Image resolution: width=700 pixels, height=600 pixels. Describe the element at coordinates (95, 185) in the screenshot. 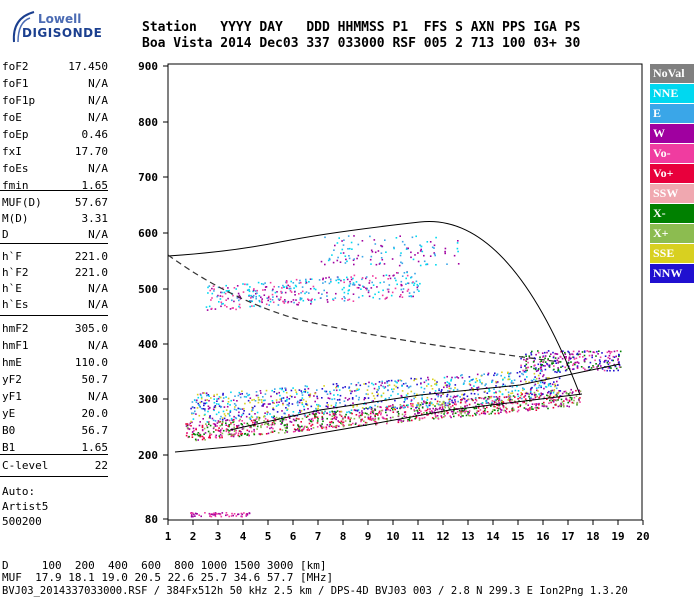

I see `param-value: 1.65` at that location.